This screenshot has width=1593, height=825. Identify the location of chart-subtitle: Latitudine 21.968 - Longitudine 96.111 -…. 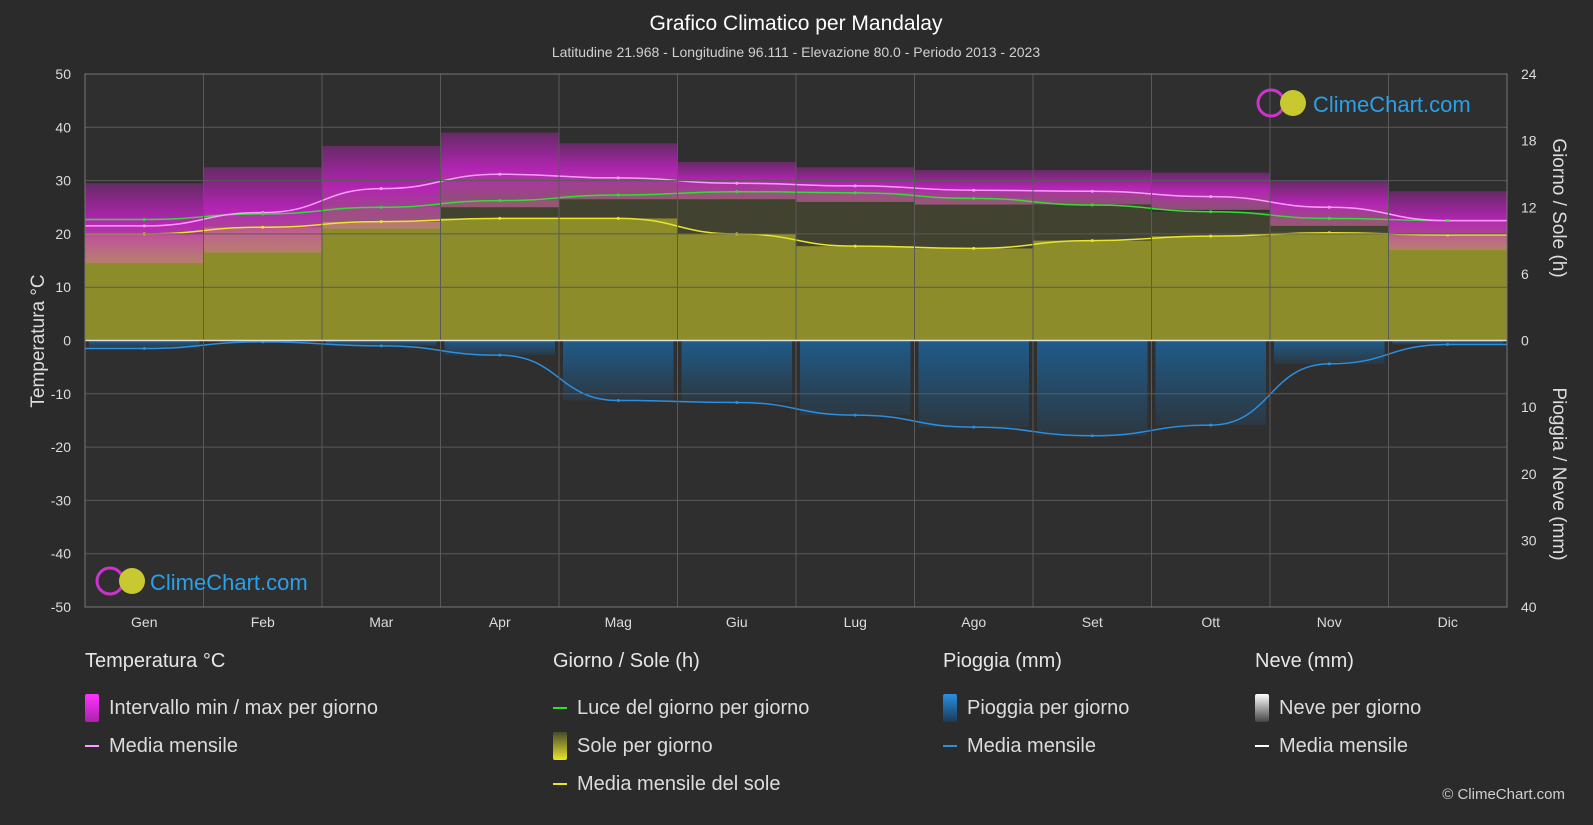
(796, 52).